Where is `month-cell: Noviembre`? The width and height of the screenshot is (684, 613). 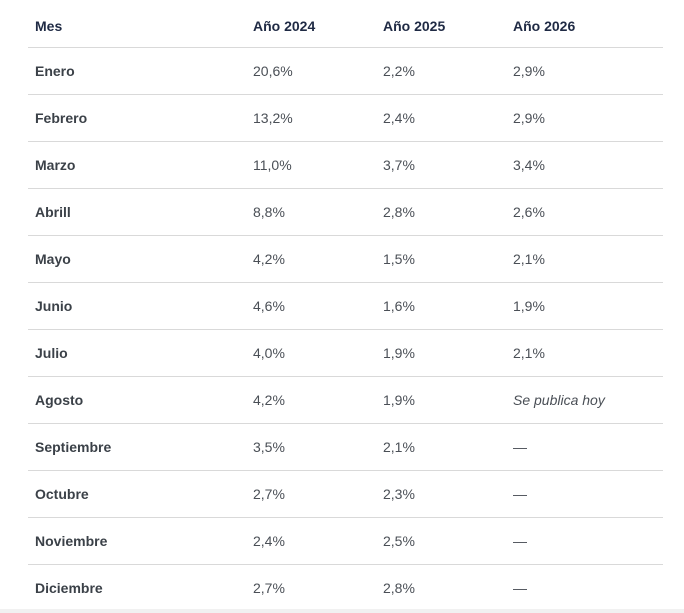
month-cell: Noviembre is located at coordinates (137, 541).